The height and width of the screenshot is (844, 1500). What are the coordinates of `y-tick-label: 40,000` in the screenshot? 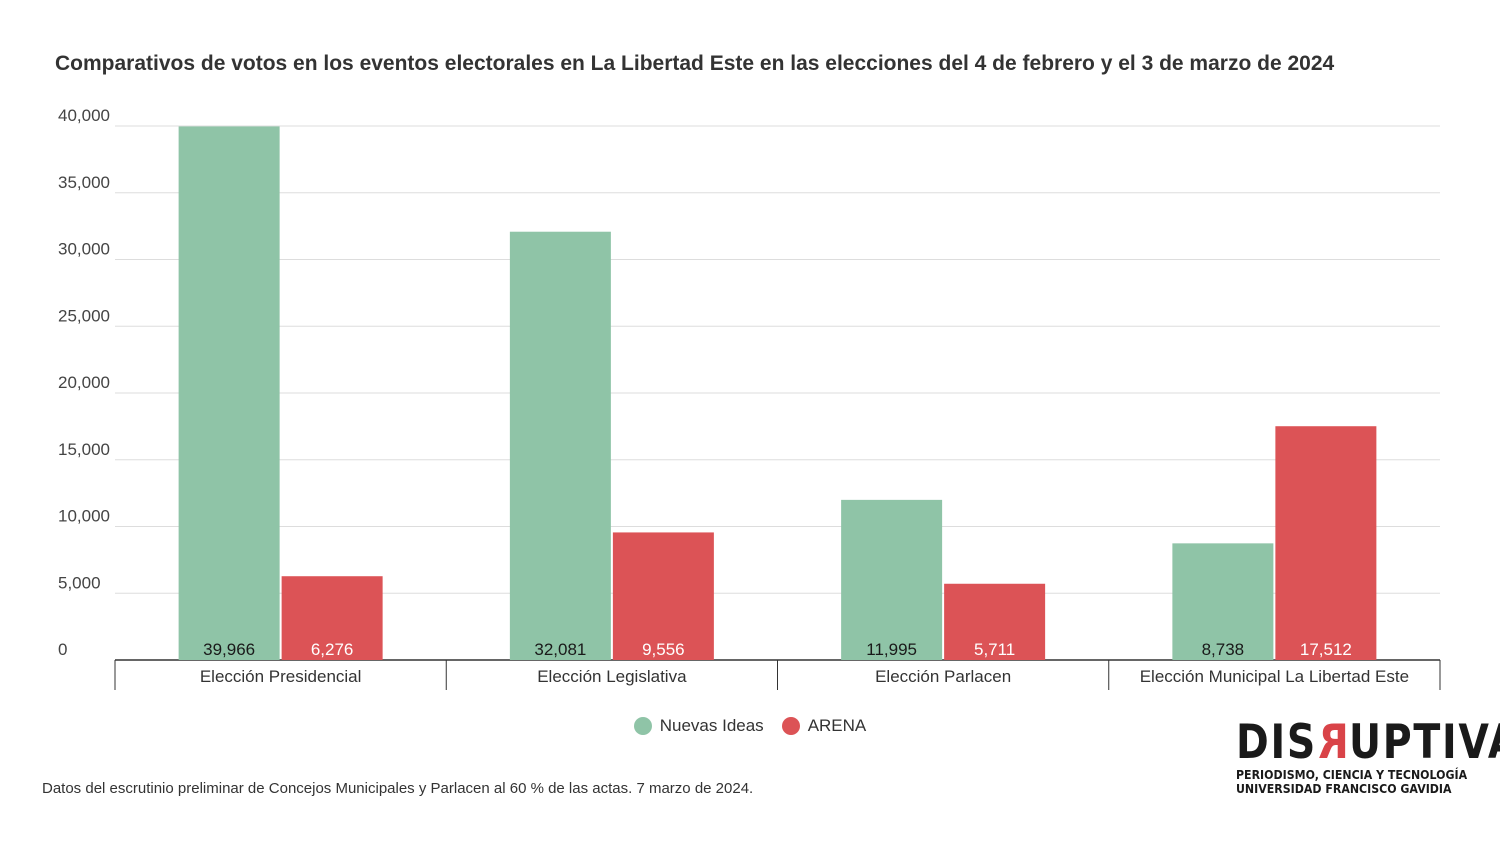 It's located at (84, 115).